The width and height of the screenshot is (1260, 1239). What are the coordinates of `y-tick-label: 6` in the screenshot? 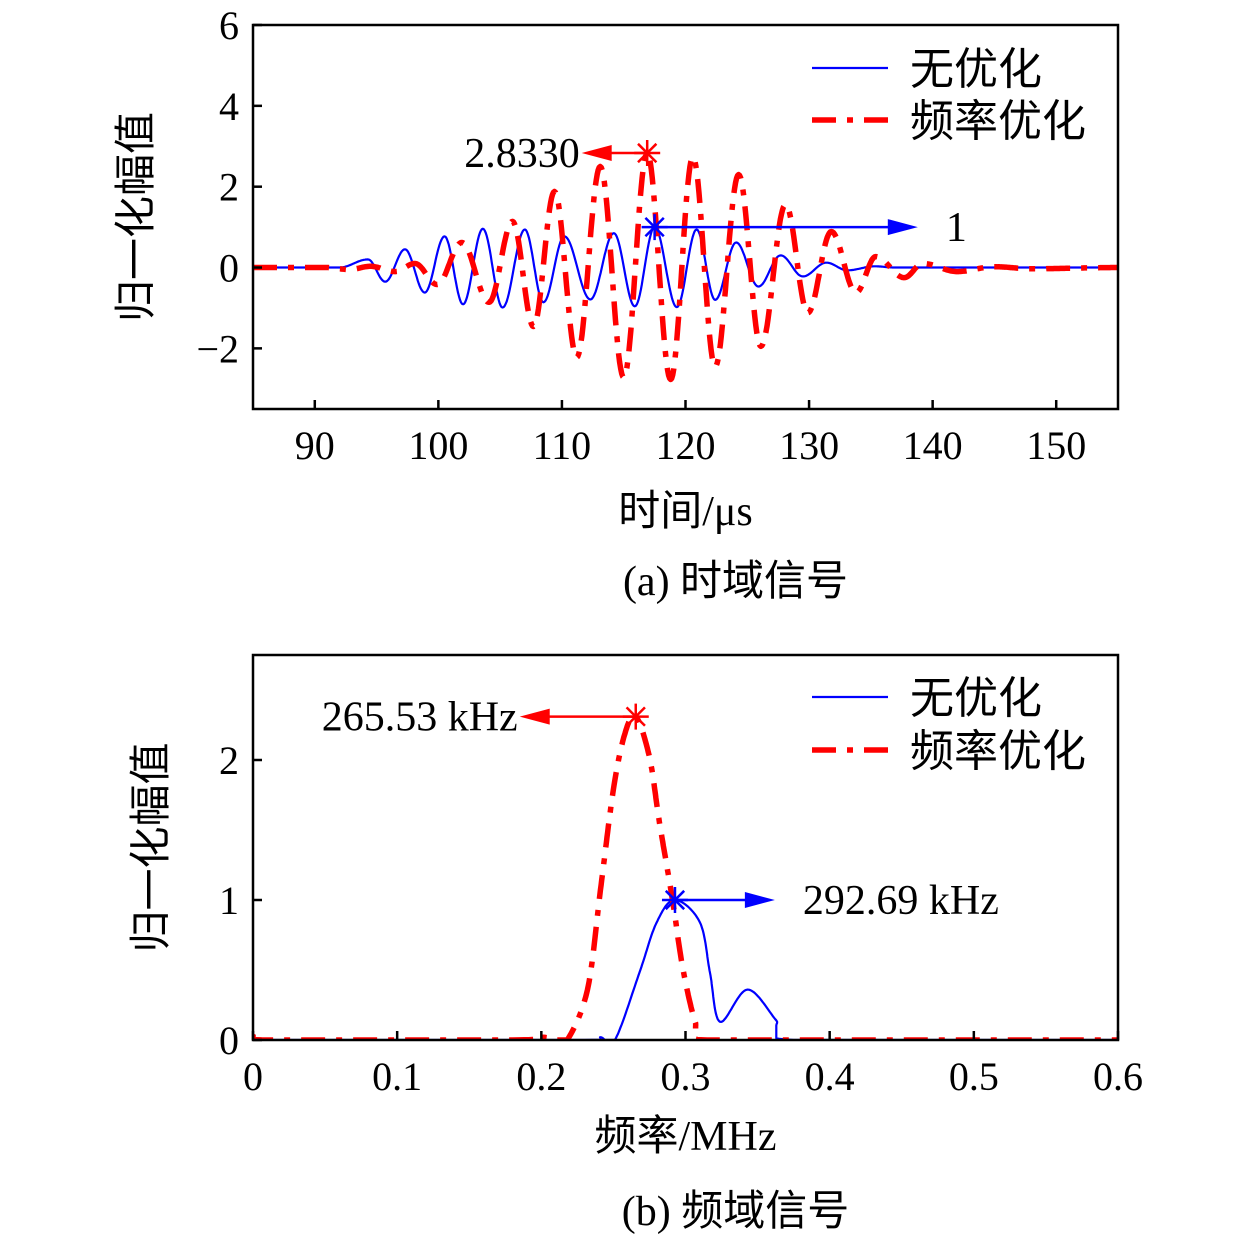 It's located at (229, 25).